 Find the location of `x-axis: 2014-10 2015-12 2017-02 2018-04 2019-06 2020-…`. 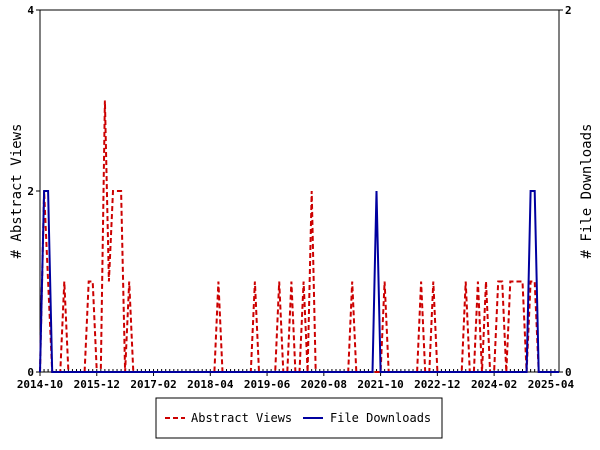

x-axis: 2014-10 2015-12 2017-02 2018-04 2019-06 2020-… is located at coordinates (296, 380).